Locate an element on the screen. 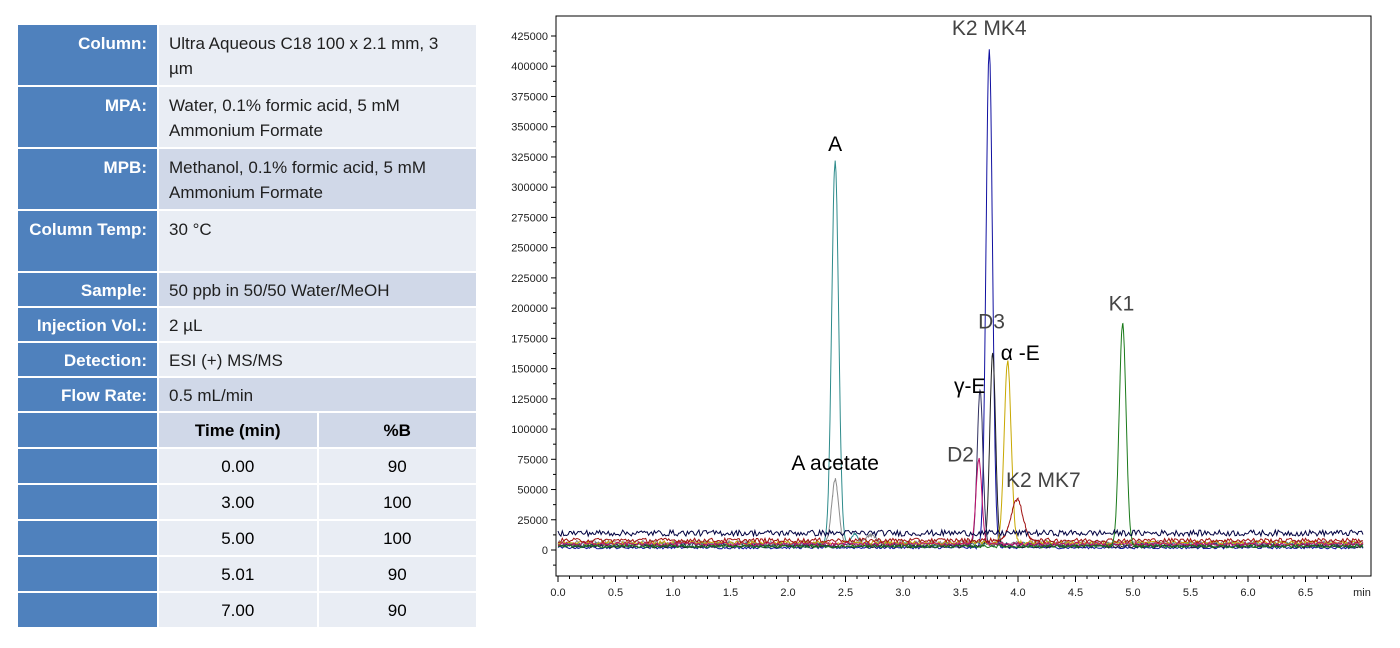 This screenshot has height=648, width=1400. gradient-time-cell: 7.00 is located at coordinates (238, 610).